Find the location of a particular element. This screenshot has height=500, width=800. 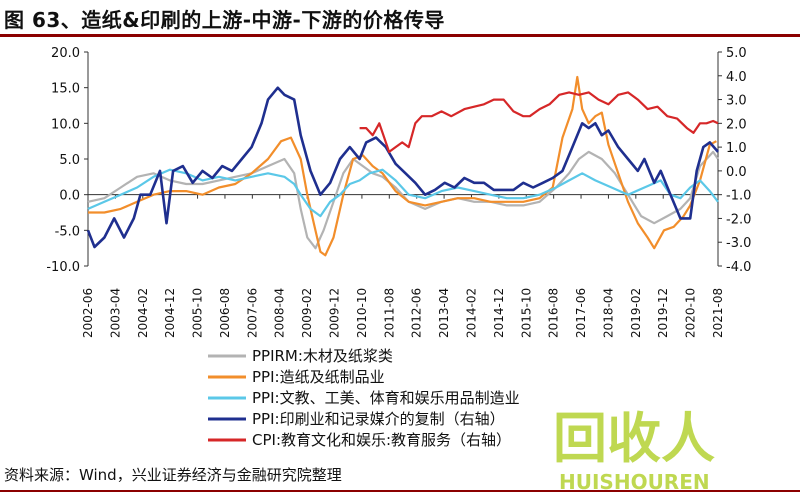

y-left-tick-label: -5.0 is located at coordinates (67, 231).